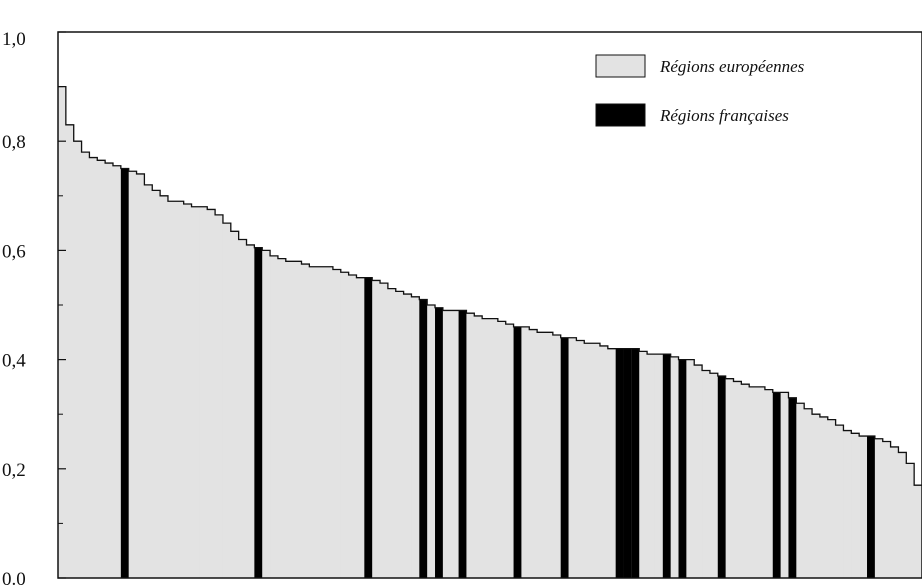 The height and width of the screenshot is (588, 922). What do you see at coordinates (620, 66) in the screenshot?
I see `legend-swatch-european` at bounding box center [620, 66].